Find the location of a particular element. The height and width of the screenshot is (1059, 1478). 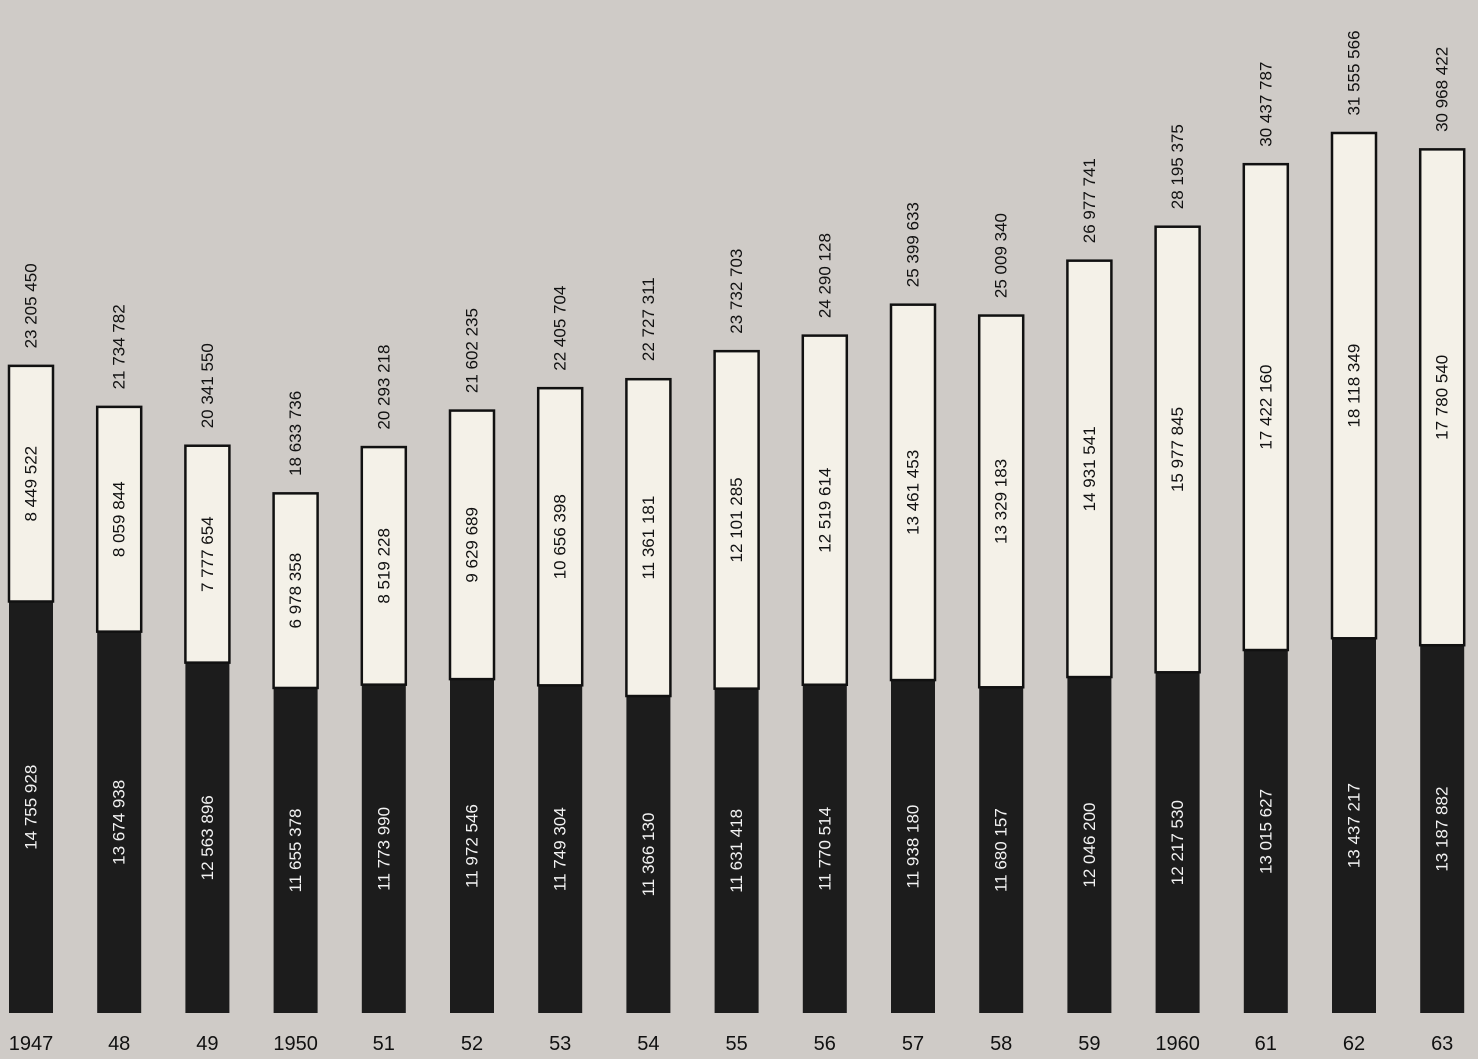

bar-value-label-light: 8 519 228 is located at coordinates (383, 566).